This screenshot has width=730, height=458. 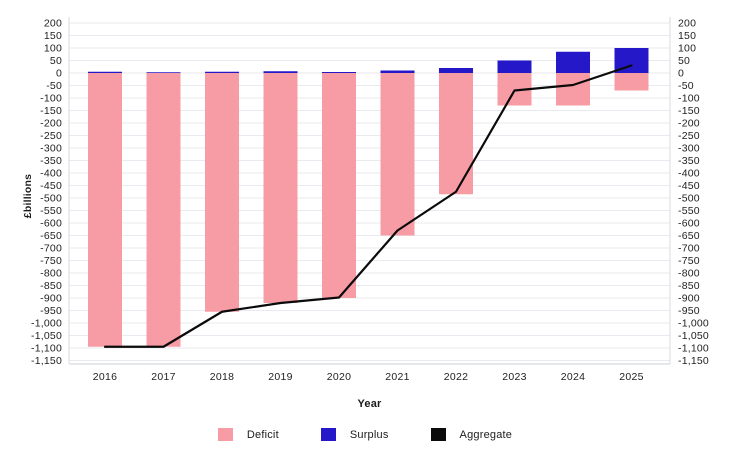 What do you see at coordinates (456, 377) in the screenshot?
I see `svg-text: 2022` at bounding box center [456, 377].